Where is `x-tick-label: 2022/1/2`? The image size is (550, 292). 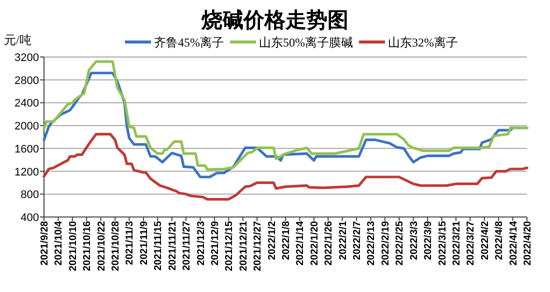 x-tick-label: 2022/1/2 is located at coordinates (272, 240).